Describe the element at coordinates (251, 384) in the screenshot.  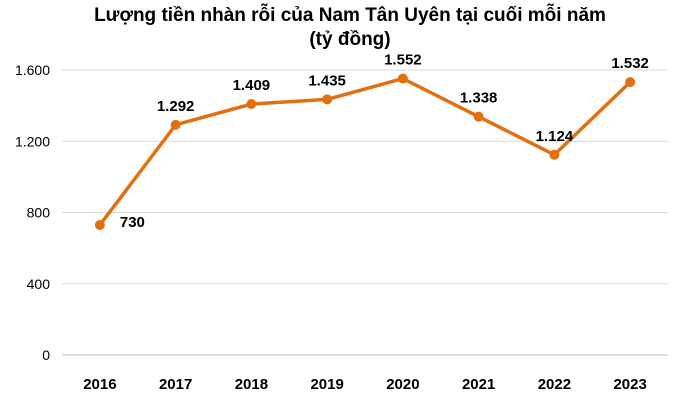
I see `x-tick-label: 2018` at that location.